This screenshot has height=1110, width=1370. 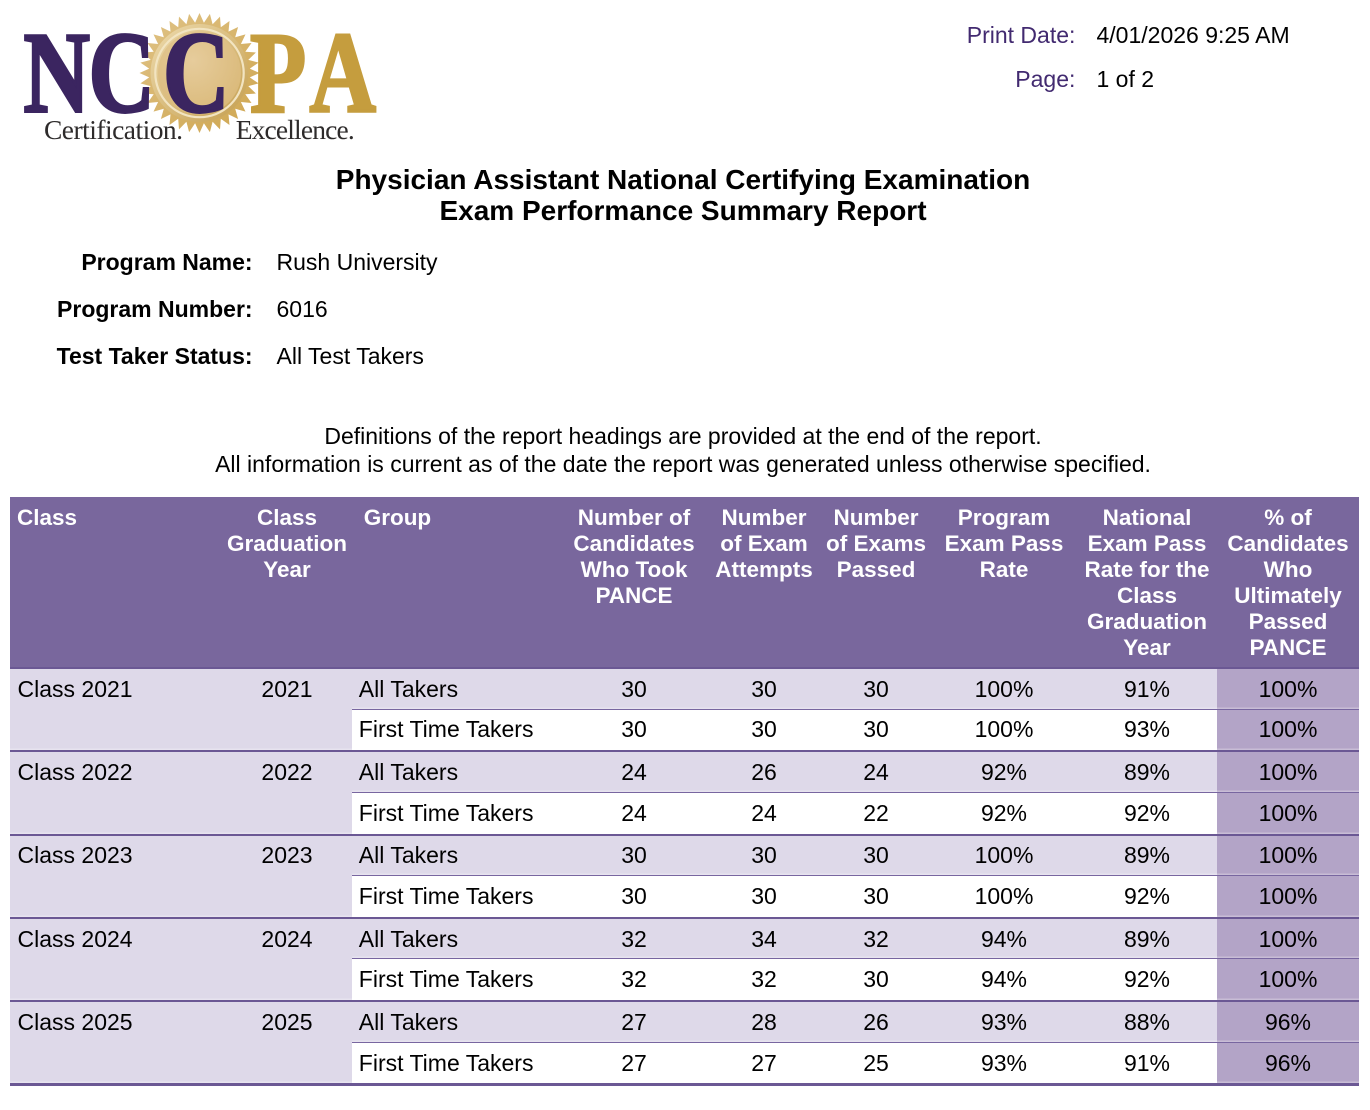 I want to click on svg-text: Excellence., so click(x=295, y=129).